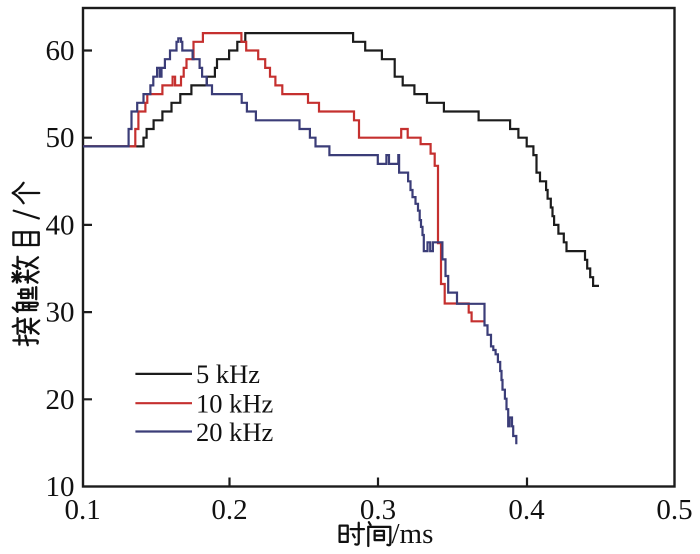 Image resolution: width=700 pixels, height=554 pixels. Describe the element at coordinates (60, 51) in the screenshot. I see `svg-text: 60` at that location.